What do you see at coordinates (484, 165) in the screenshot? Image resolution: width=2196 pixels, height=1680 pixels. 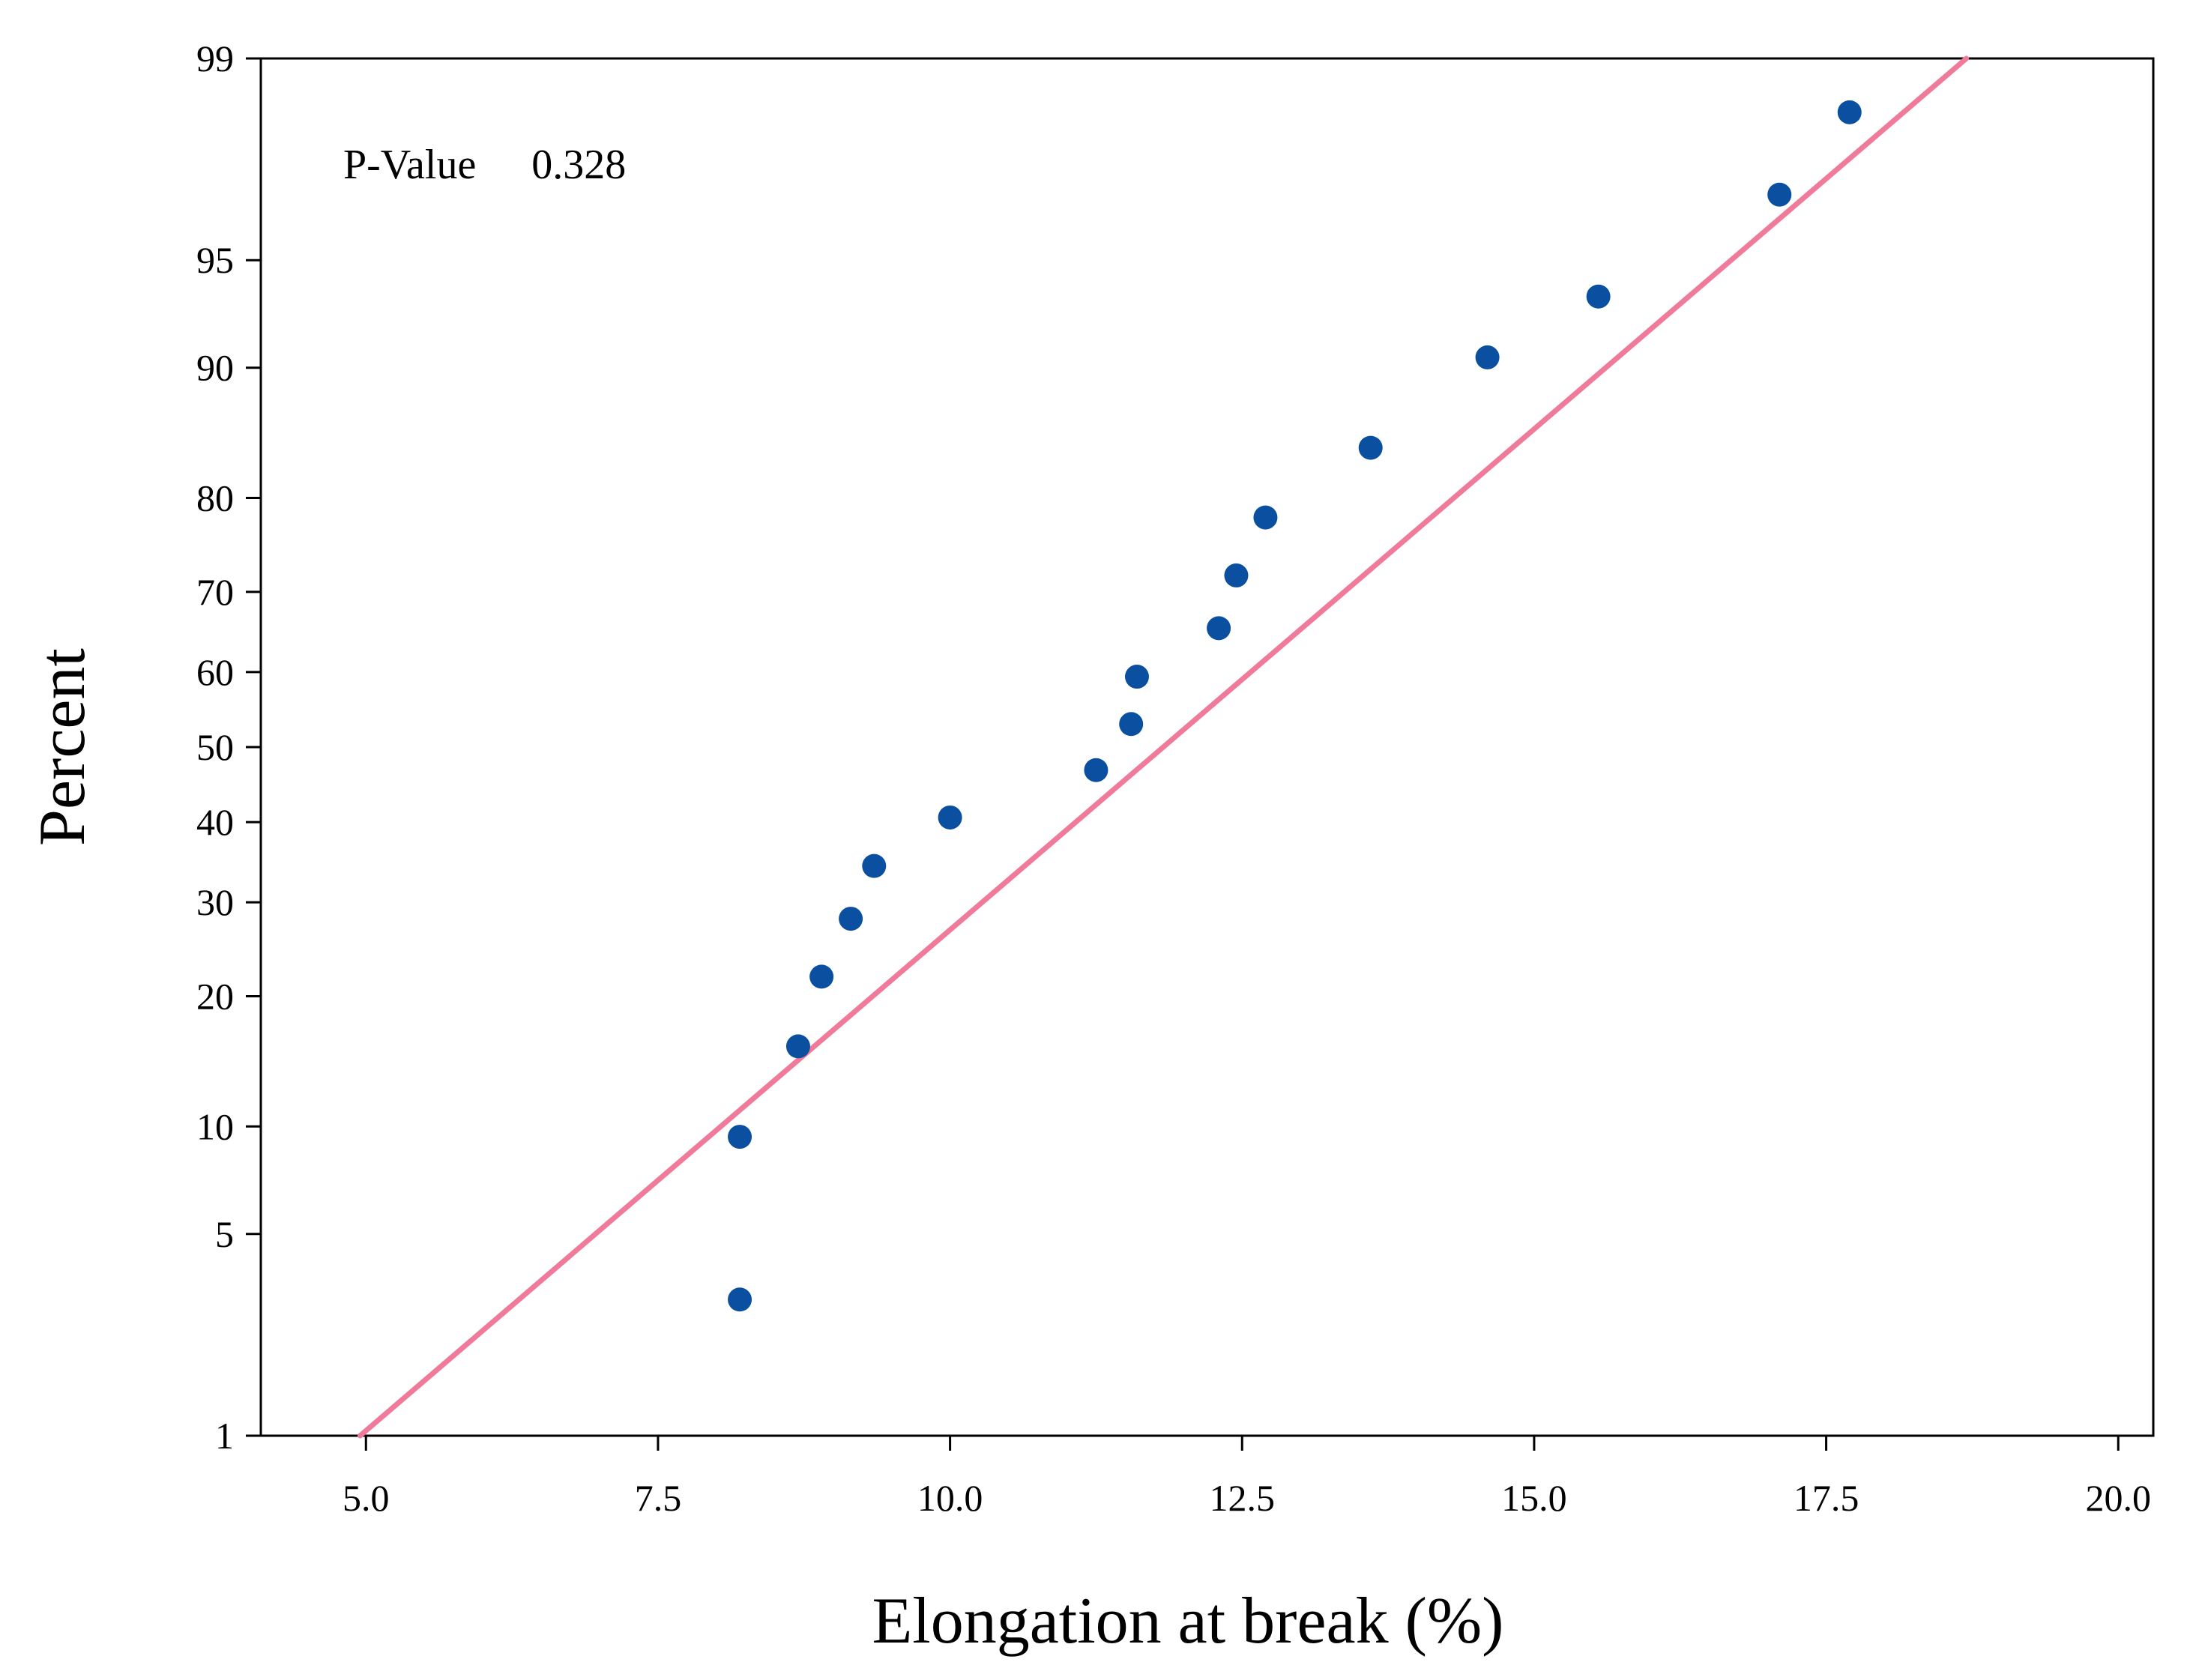 I see `p-value-annotation: P-Value 0.328` at bounding box center [484, 165].